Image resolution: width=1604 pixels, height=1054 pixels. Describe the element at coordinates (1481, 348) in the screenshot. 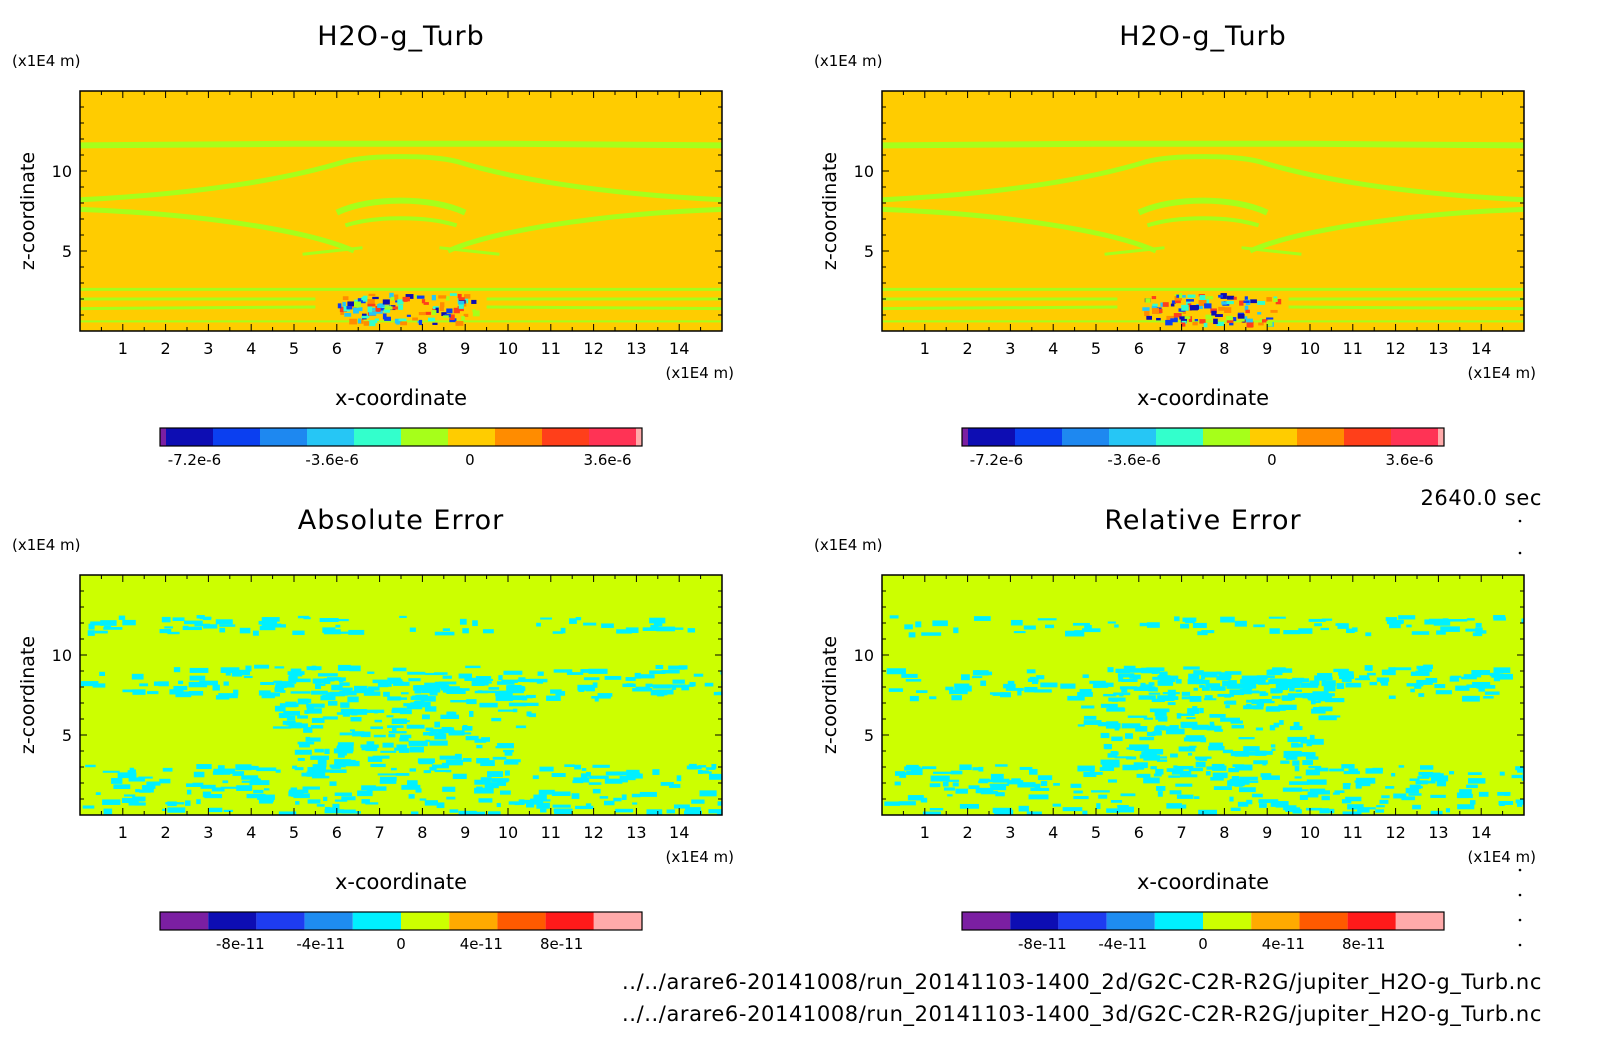

I see `x-tick-label: 14` at that location.